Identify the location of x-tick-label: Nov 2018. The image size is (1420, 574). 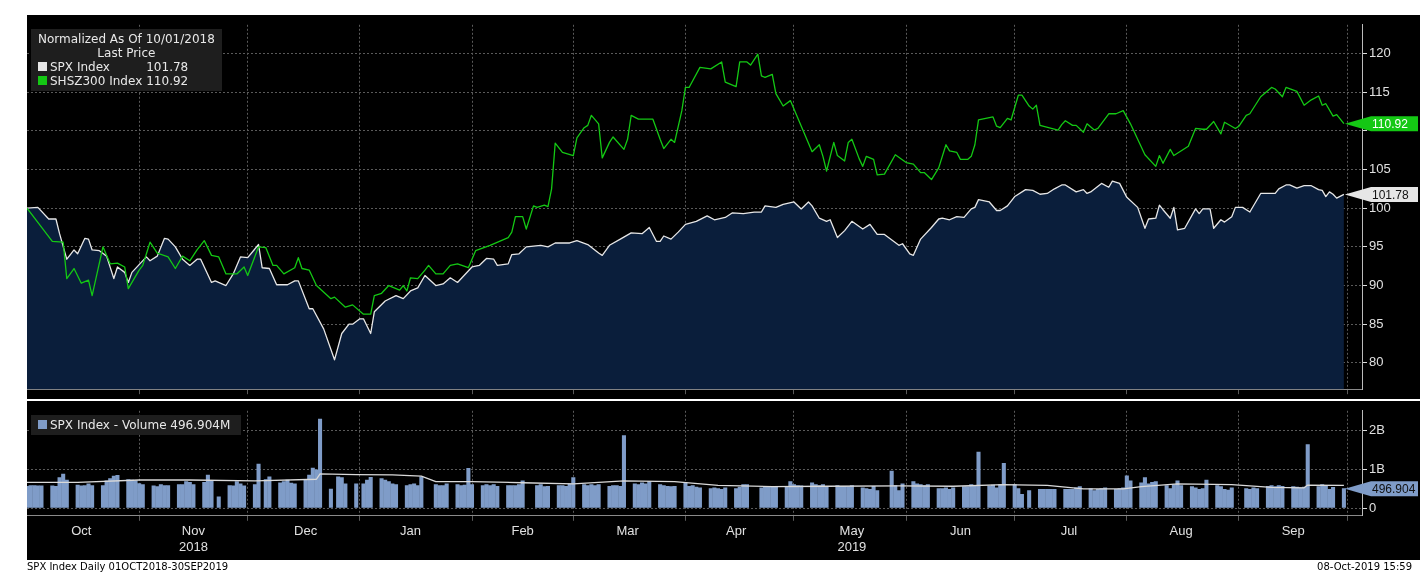
(193, 538).